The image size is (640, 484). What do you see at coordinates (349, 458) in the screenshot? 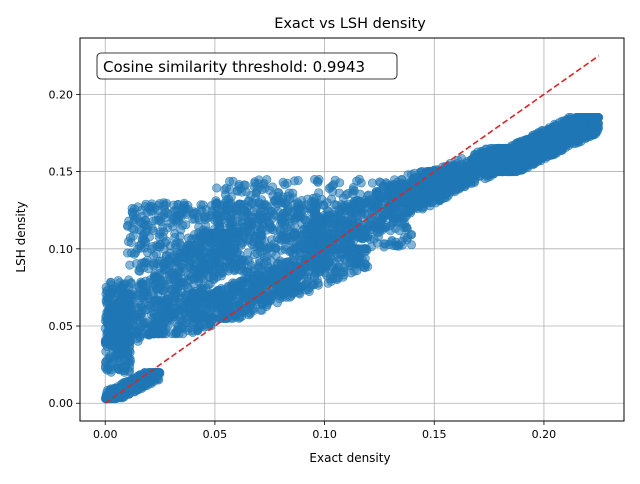
I see `x-axis-label: Exact density` at bounding box center [349, 458].